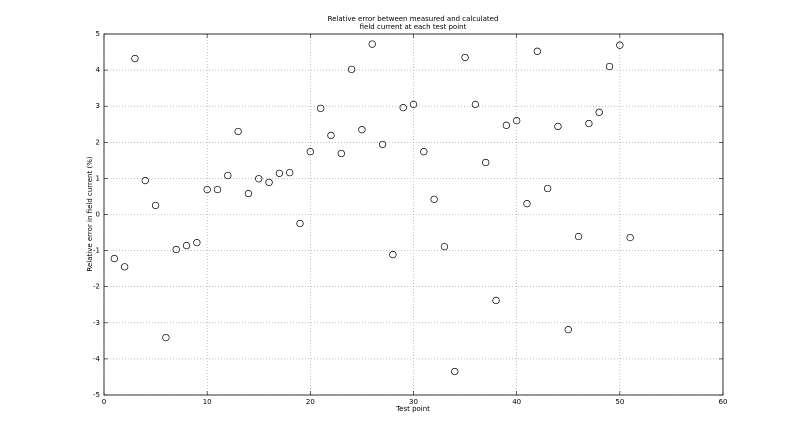 This screenshot has width=800, height=444. What do you see at coordinates (98, 142) in the screenshot?
I see `y-tick-label: 2` at bounding box center [98, 142].